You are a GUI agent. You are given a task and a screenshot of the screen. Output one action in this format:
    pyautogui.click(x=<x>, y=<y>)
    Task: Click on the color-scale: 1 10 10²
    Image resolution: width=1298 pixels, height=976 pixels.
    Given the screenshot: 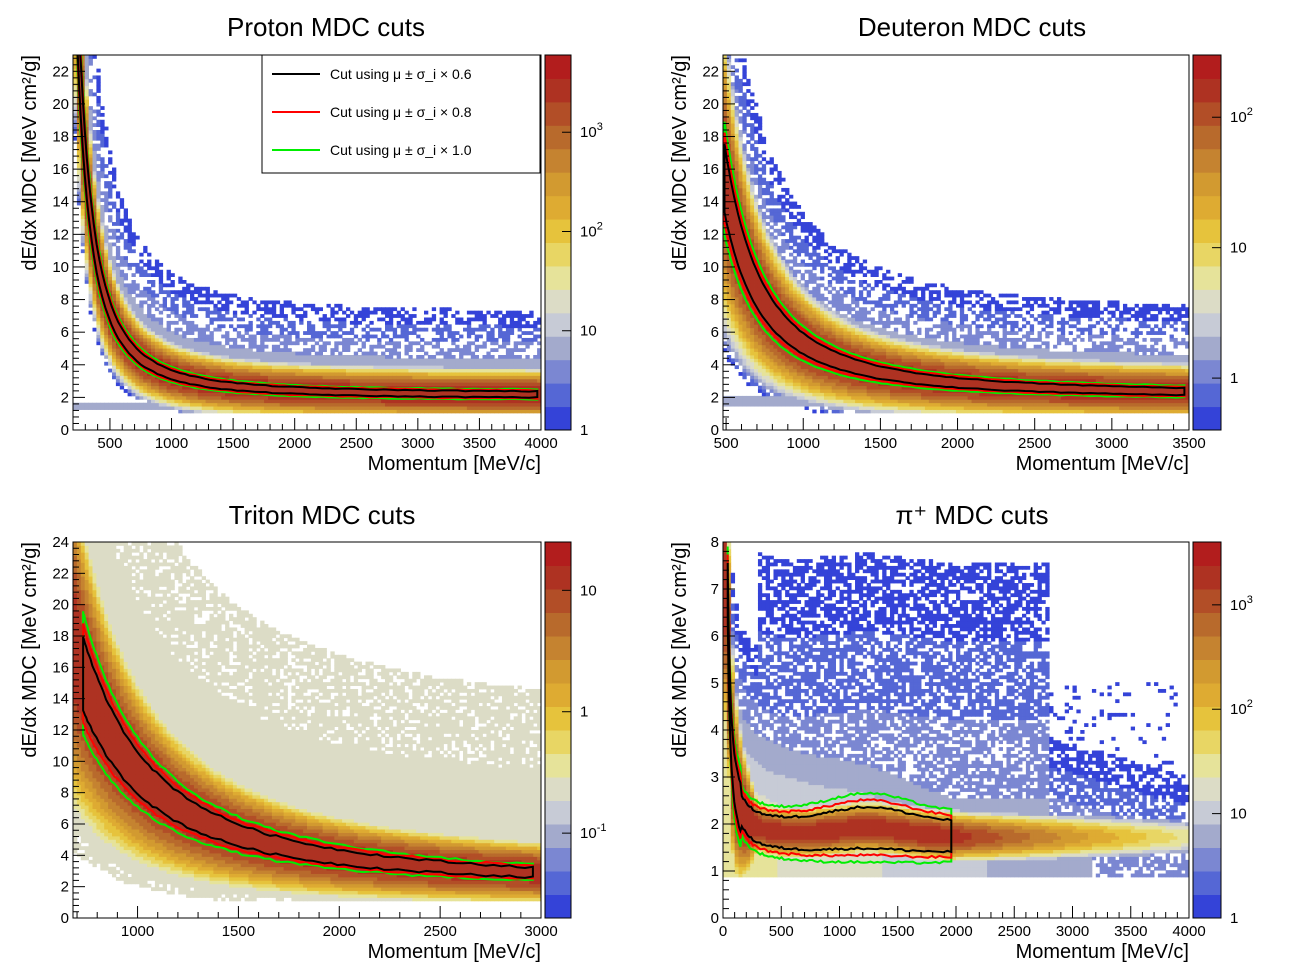 What is the action you would take?
    pyautogui.click(x=1222, y=242)
    